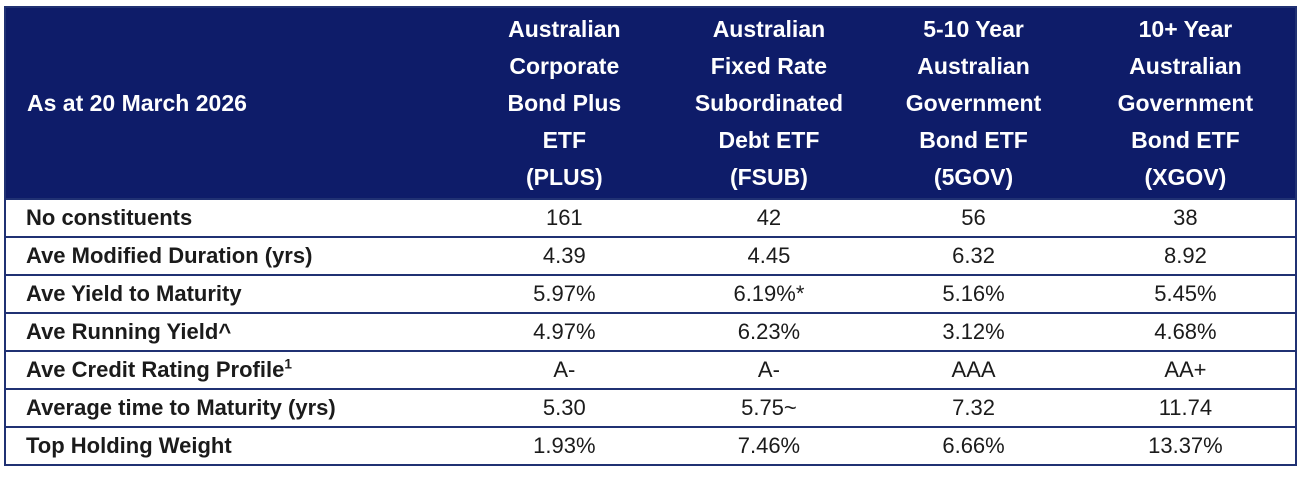 The height and width of the screenshot is (481, 1302). What do you see at coordinates (973, 28) in the screenshot?
I see `column-header-line: 5-10 Year` at bounding box center [973, 28].